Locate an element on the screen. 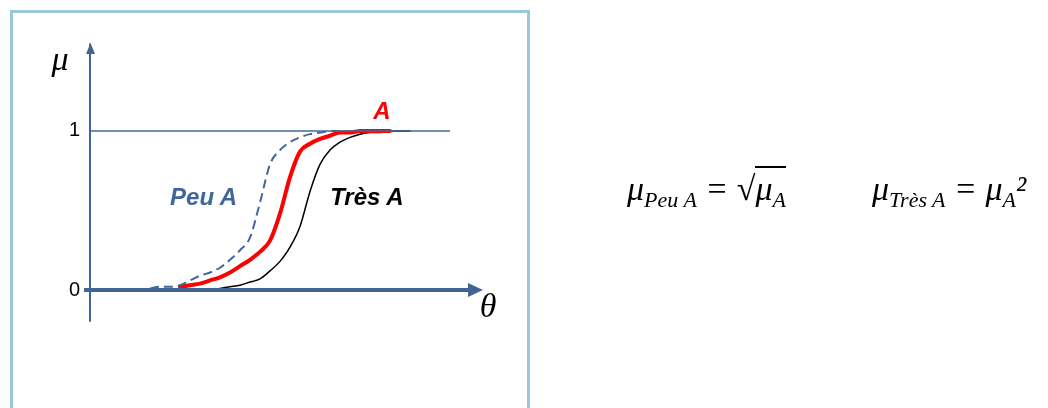 This screenshot has width=1048, height=408. text: μ$_{Très A}$ = μ$_{A}$² is located at coordinates (949, 191).